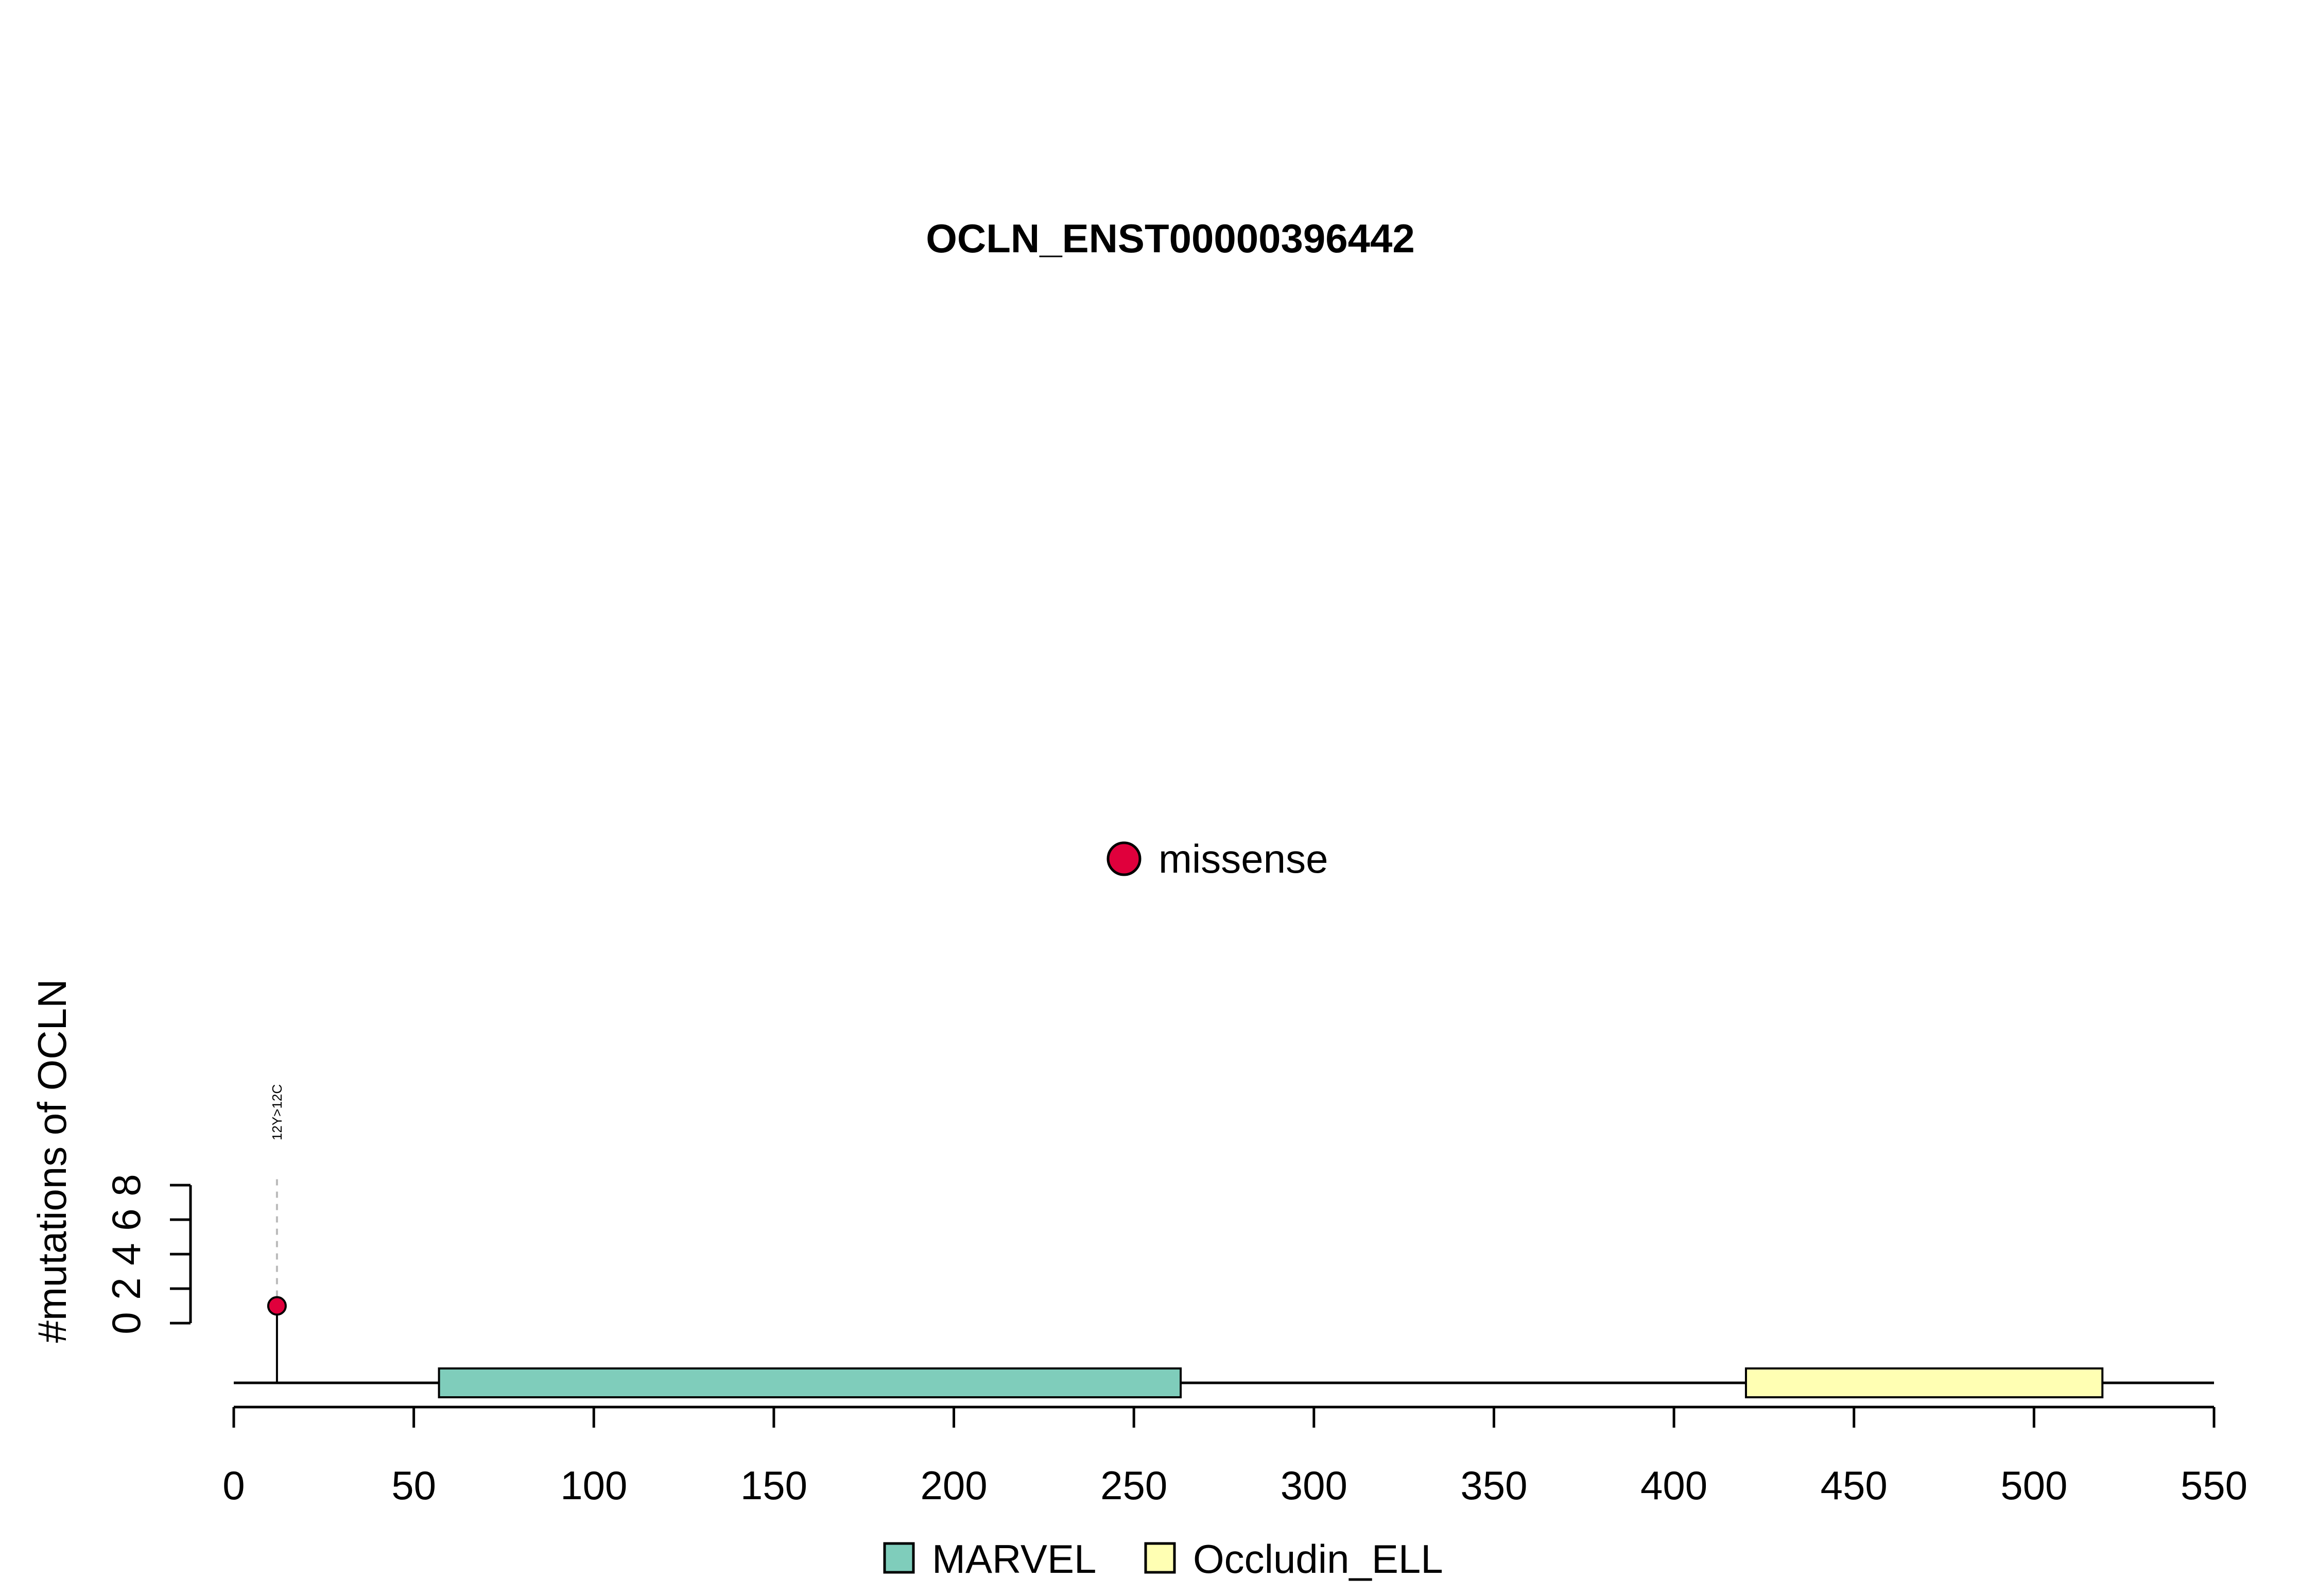 This screenshot has height=1596, width=2317. What do you see at coordinates (1234, 1457) in the screenshot?
I see `x-axis: 0 50 100 150 200 250 300 350 400 450 500 550` at bounding box center [1234, 1457].